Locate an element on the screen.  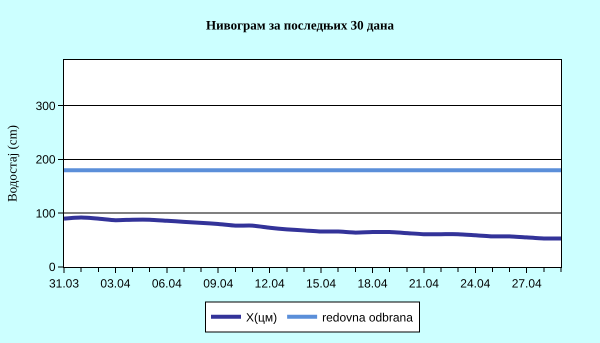
x-tick-label: 03.04 is located at coordinates (115, 283).